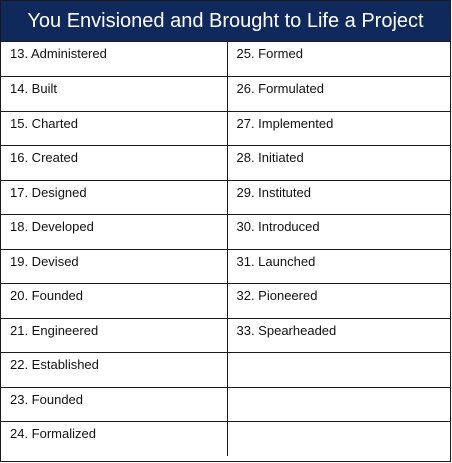 The width and height of the screenshot is (452, 463). I want to click on table-row: 19. Devised 31. Launched, so click(225, 266).